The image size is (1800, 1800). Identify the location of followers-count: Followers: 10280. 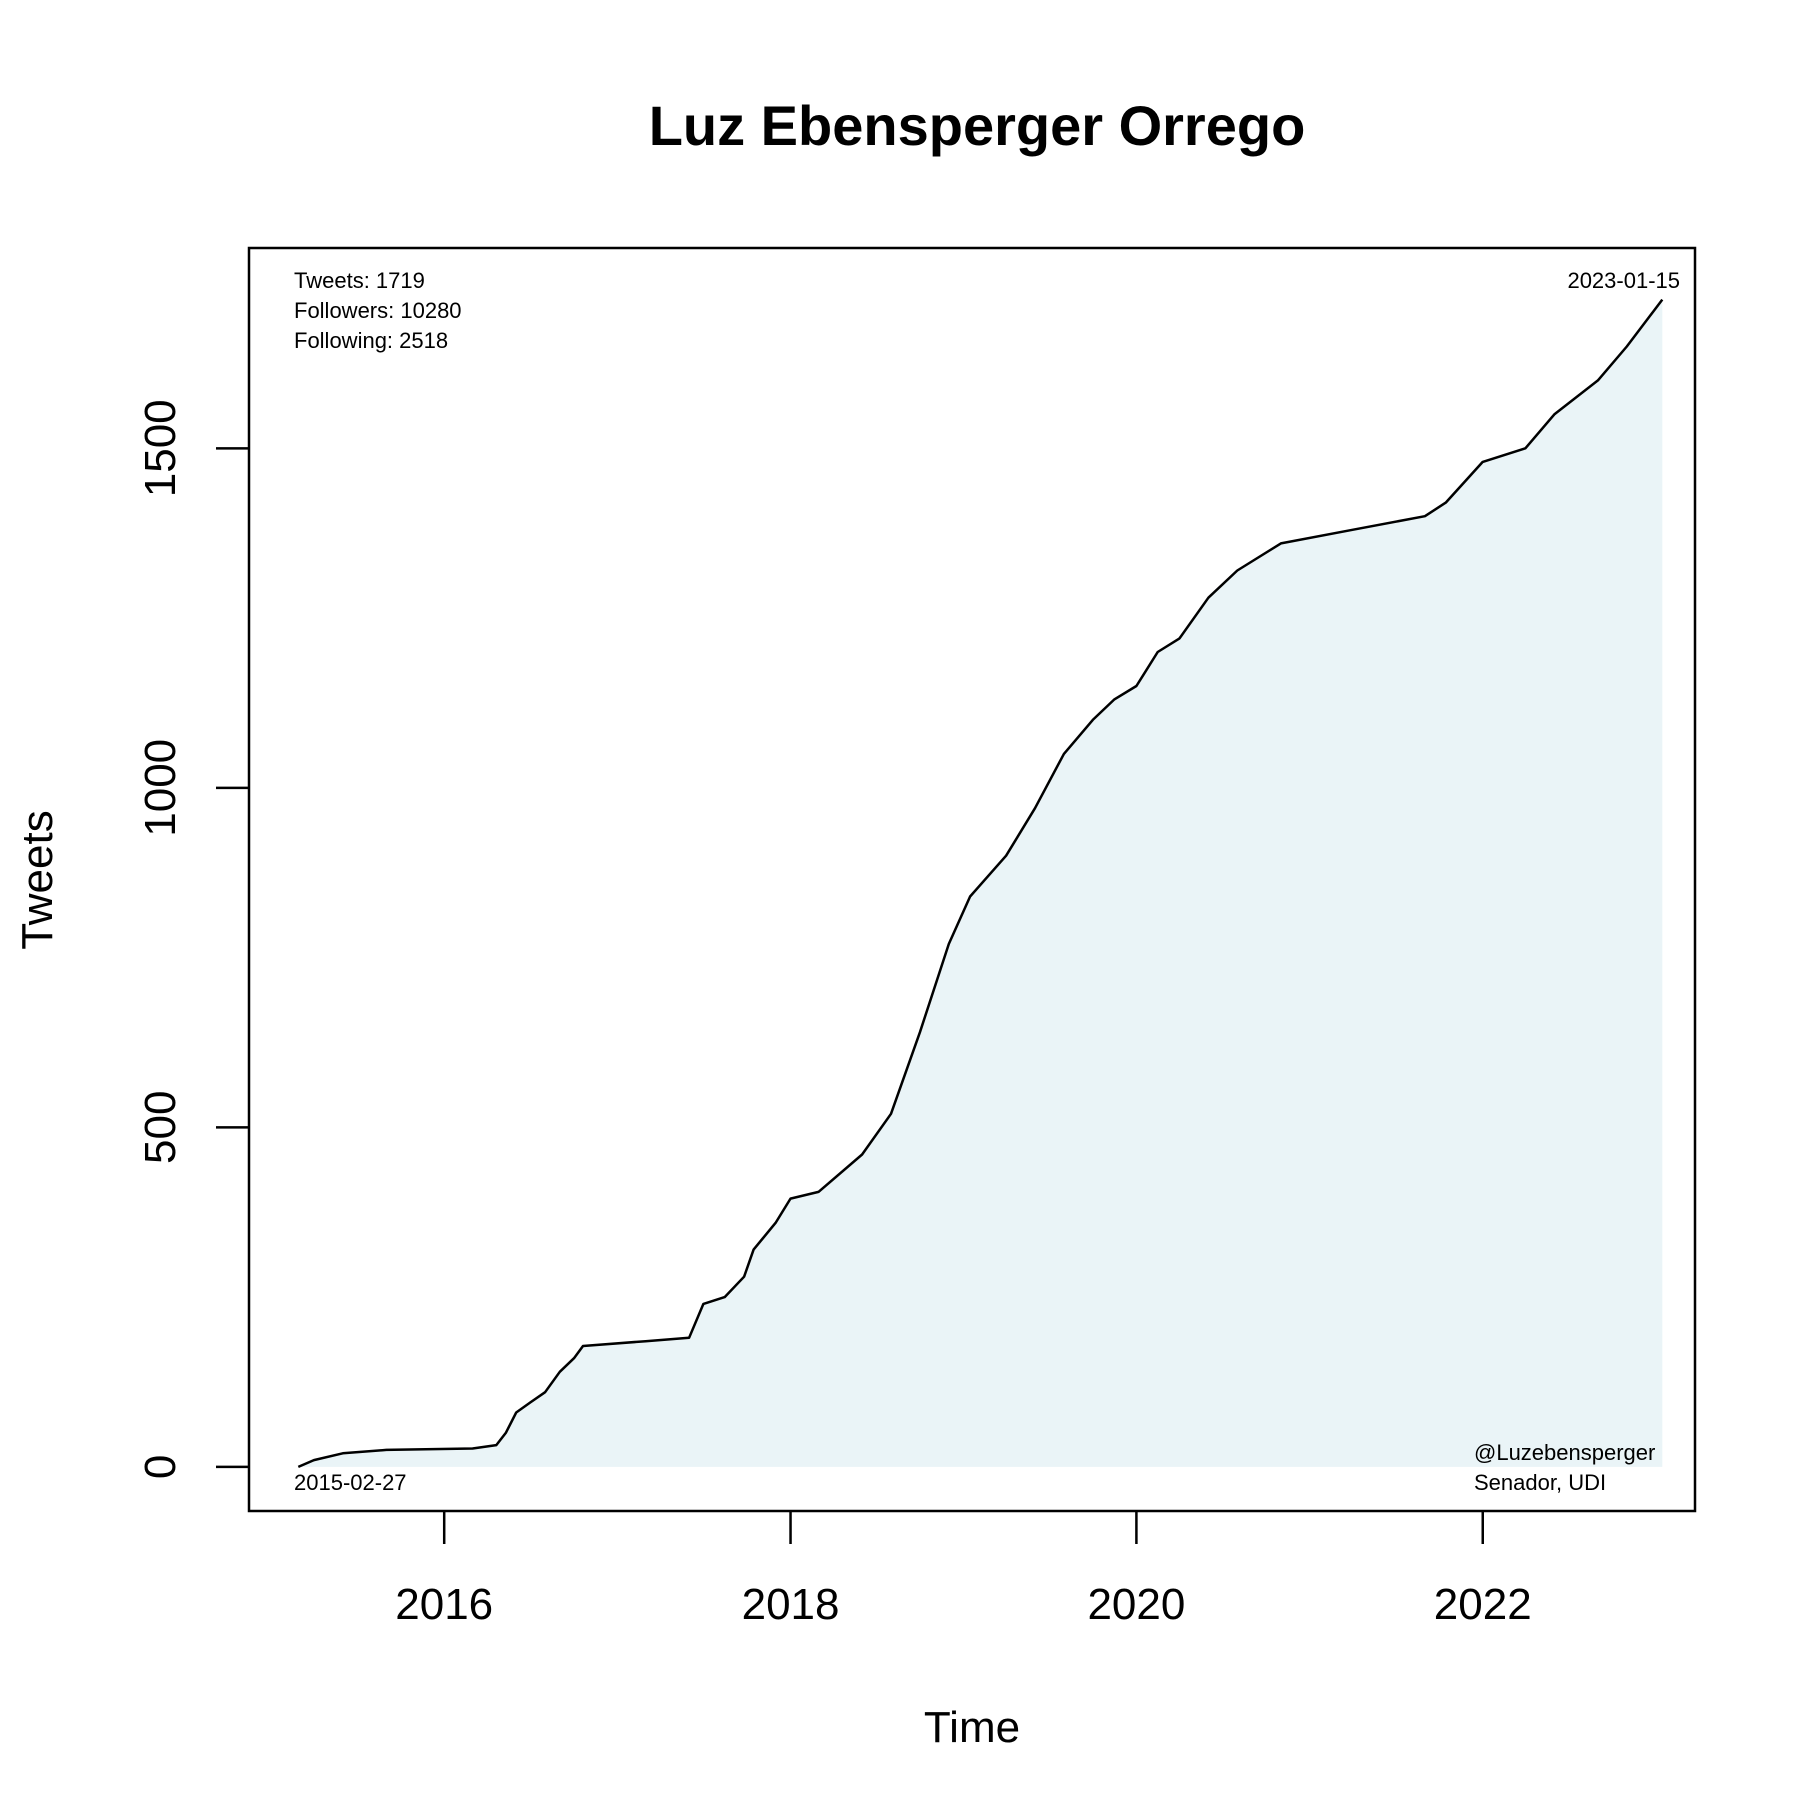
(378, 310).